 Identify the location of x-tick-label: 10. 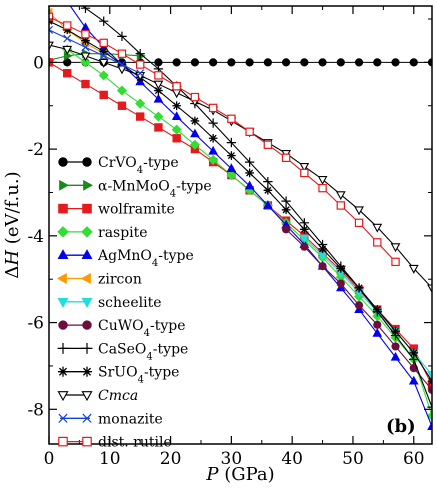
(110, 459).